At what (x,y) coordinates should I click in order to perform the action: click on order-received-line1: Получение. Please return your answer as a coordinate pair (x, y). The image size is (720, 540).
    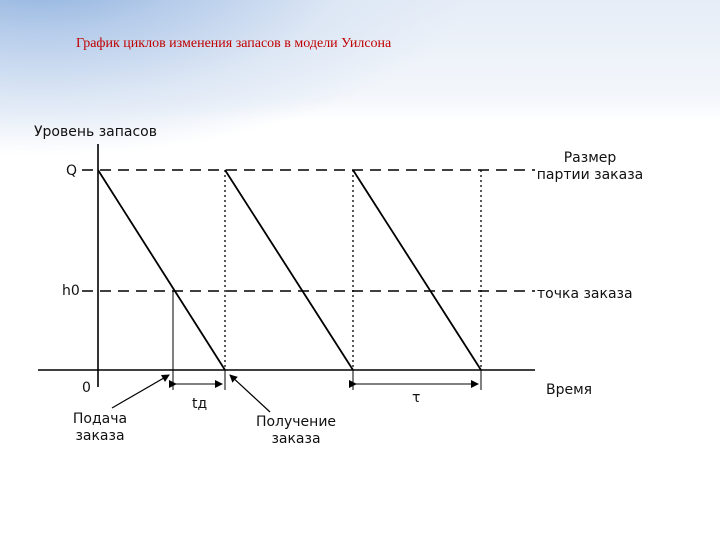
    Looking at the image, I should click on (296, 422).